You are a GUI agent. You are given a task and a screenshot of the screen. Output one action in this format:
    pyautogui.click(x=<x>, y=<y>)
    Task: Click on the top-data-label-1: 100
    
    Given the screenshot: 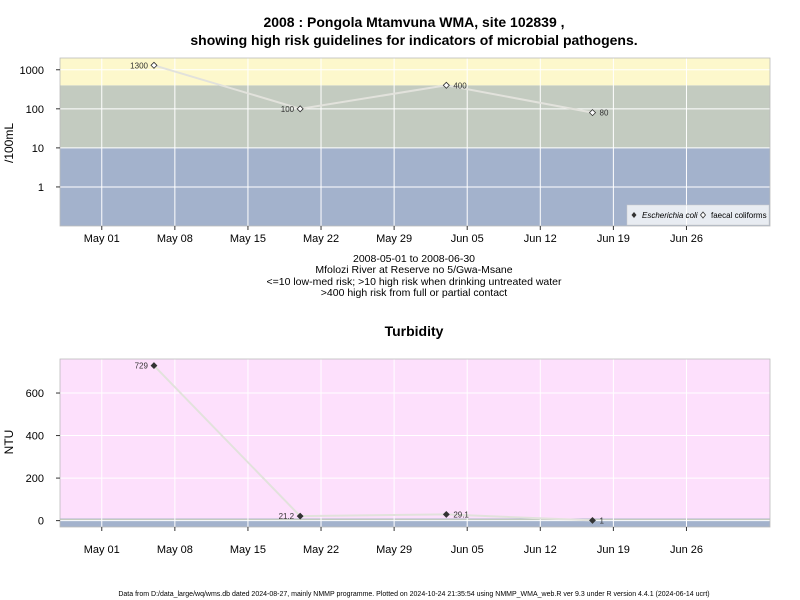 What is the action you would take?
    pyautogui.click(x=288, y=109)
    